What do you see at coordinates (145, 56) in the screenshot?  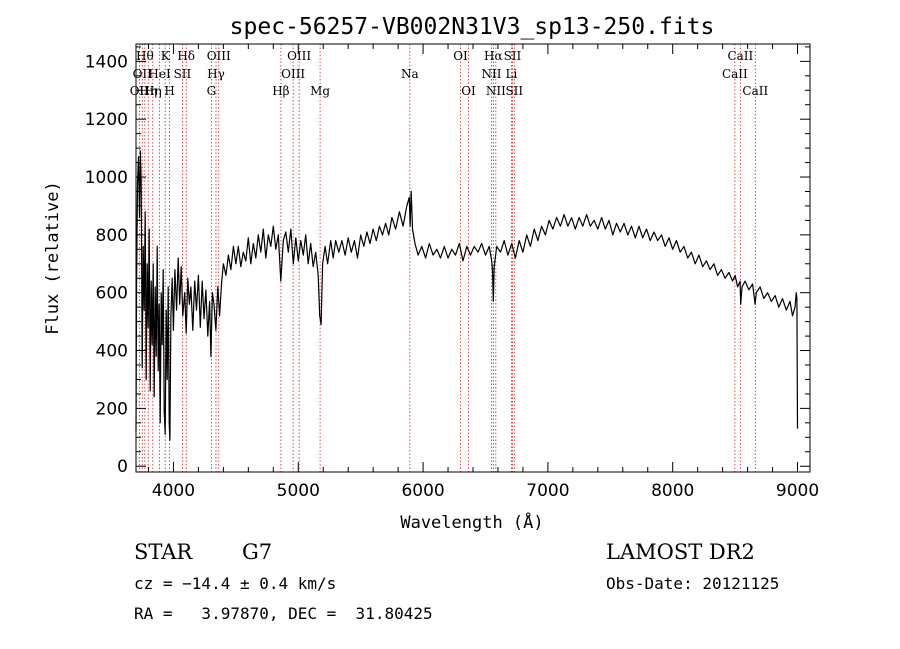 I see `line-marker-label: Hθ` at bounding box center [145, 56].